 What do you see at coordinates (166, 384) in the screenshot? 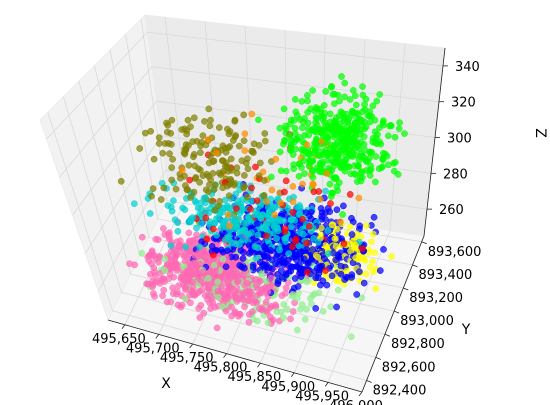
I see `x-axis-label: X` at bounding box center [166, 384].